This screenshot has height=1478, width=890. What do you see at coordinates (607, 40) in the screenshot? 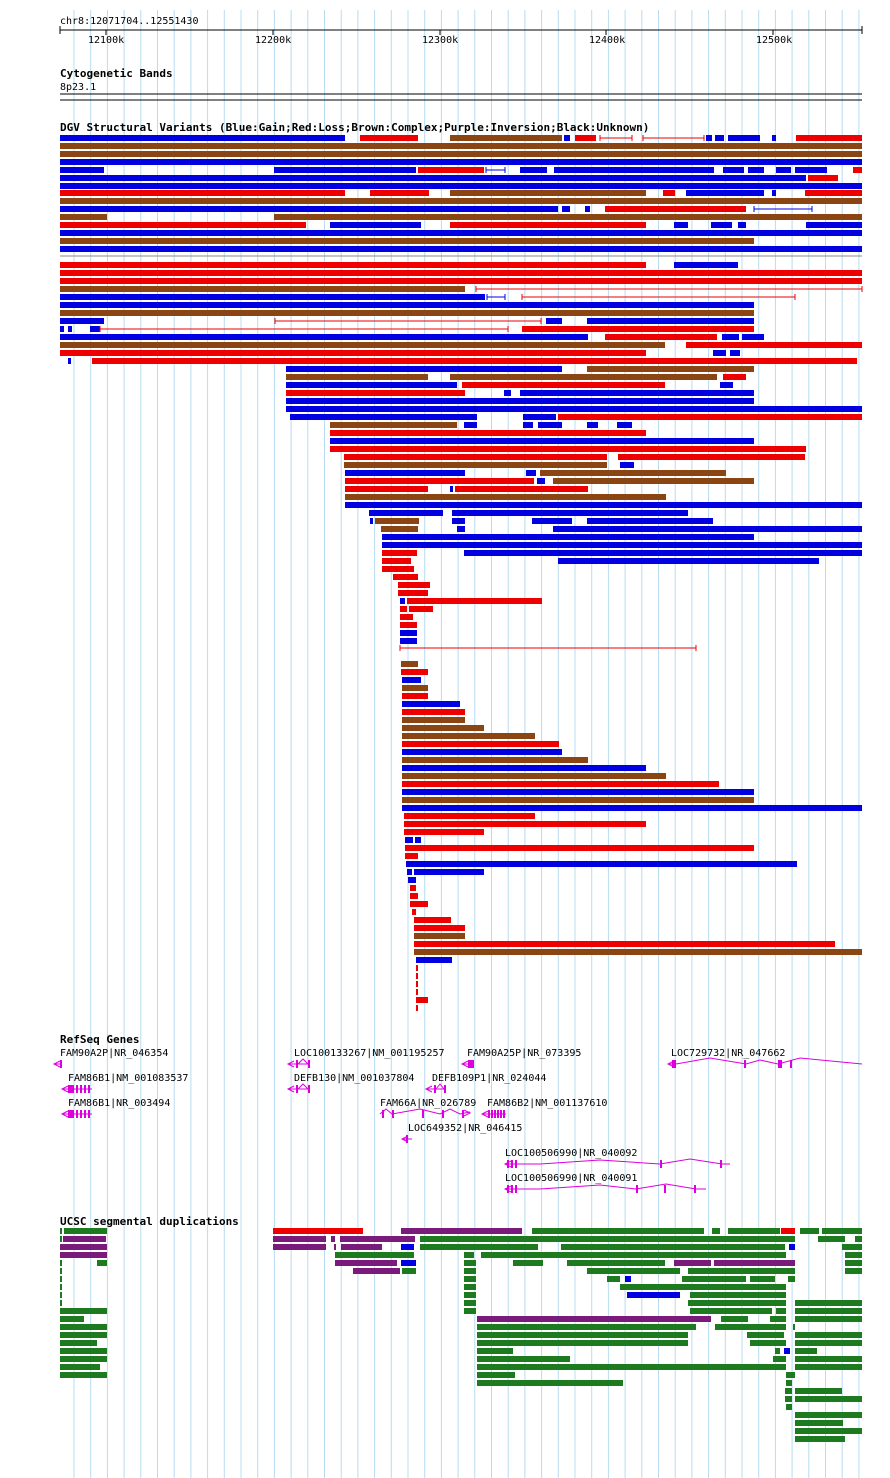
I see `ruler-tick-label: 12400k` at bounding box center [607, 40].